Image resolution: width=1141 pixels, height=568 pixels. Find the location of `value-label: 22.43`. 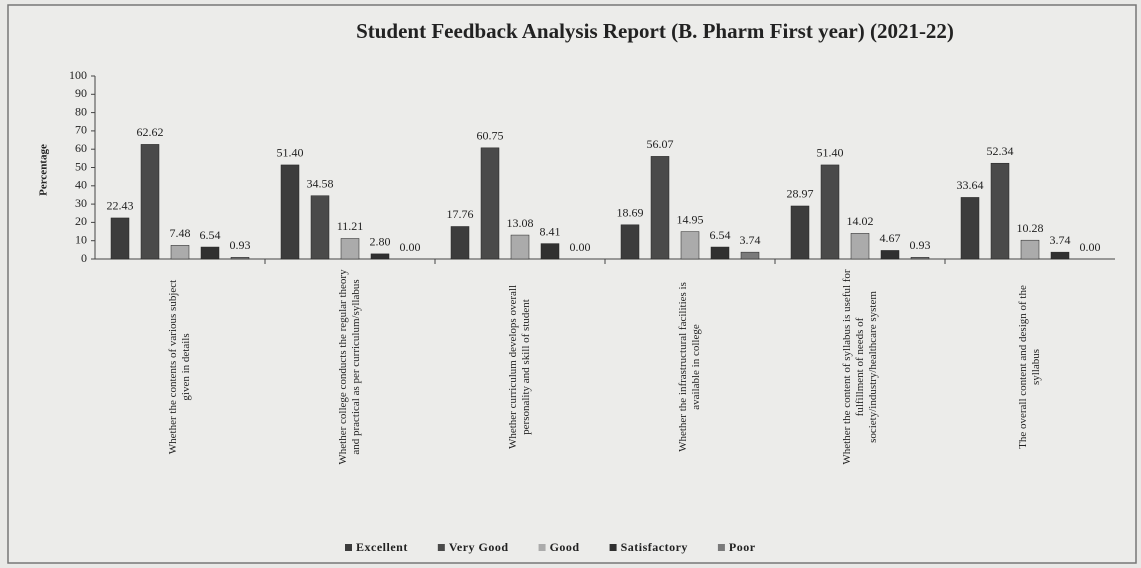

value-label: 22.43 is located at coordinates (120, 206).